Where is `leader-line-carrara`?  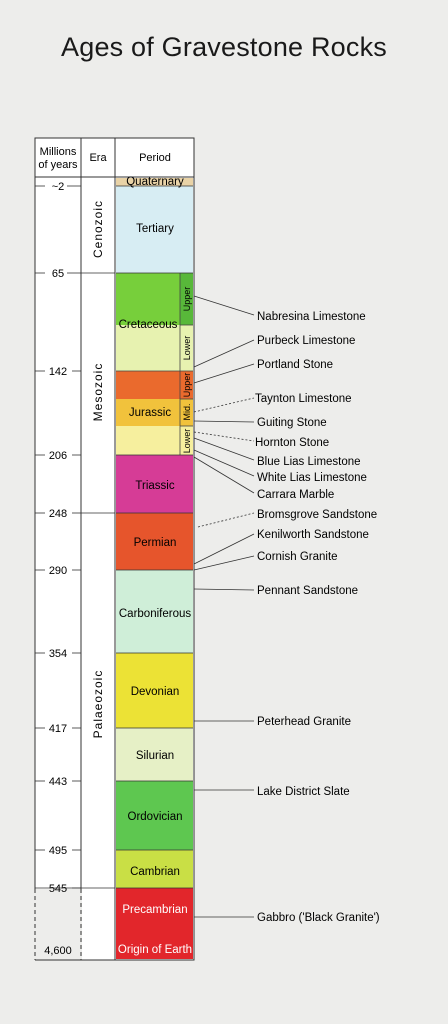 leader-line-carrara is located at coordinates (224, 475).